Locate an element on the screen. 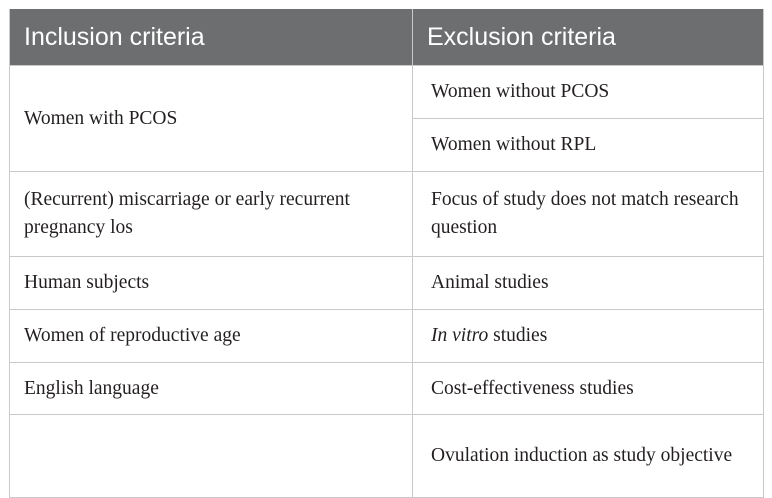 The image size is (772, 498). exclusion-header: Exclusion criteria is located at coordinates (588, 37).